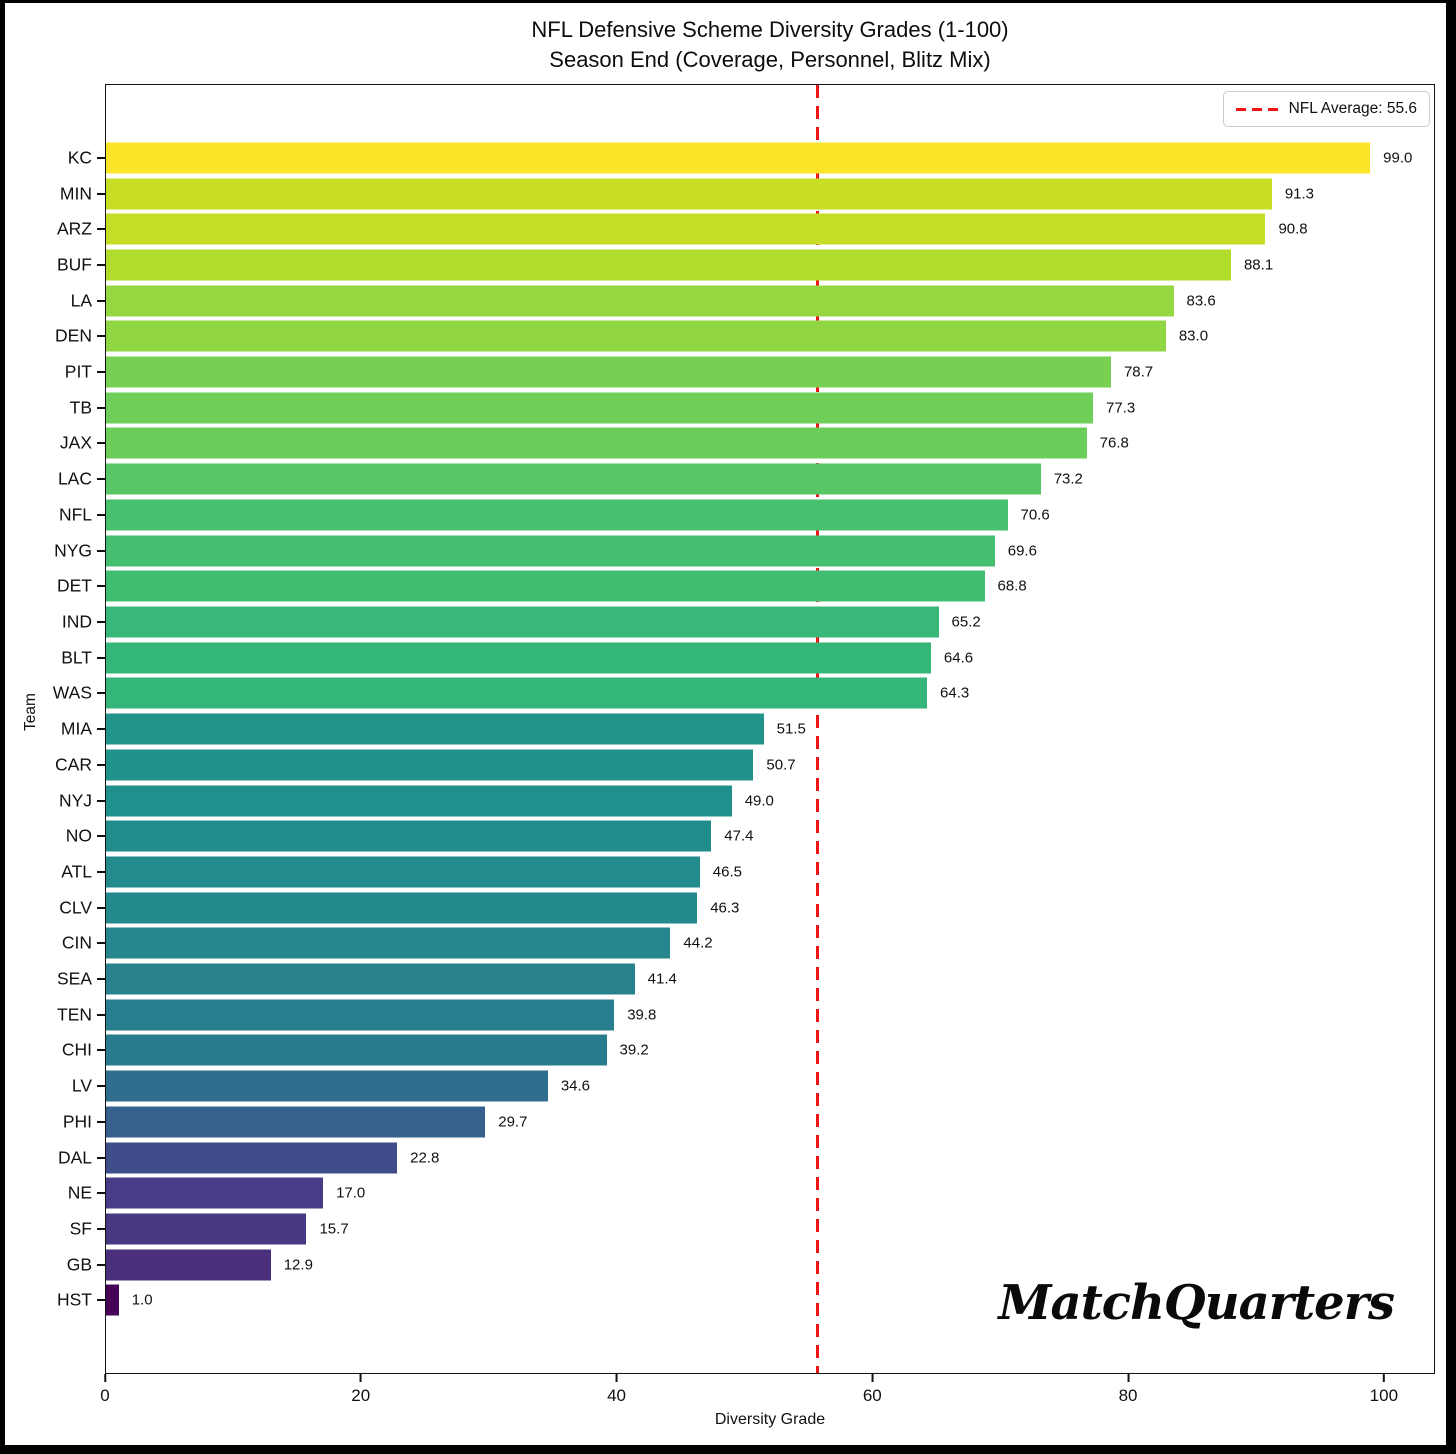  I want to click on team-label: MIA, so click(76, 728).